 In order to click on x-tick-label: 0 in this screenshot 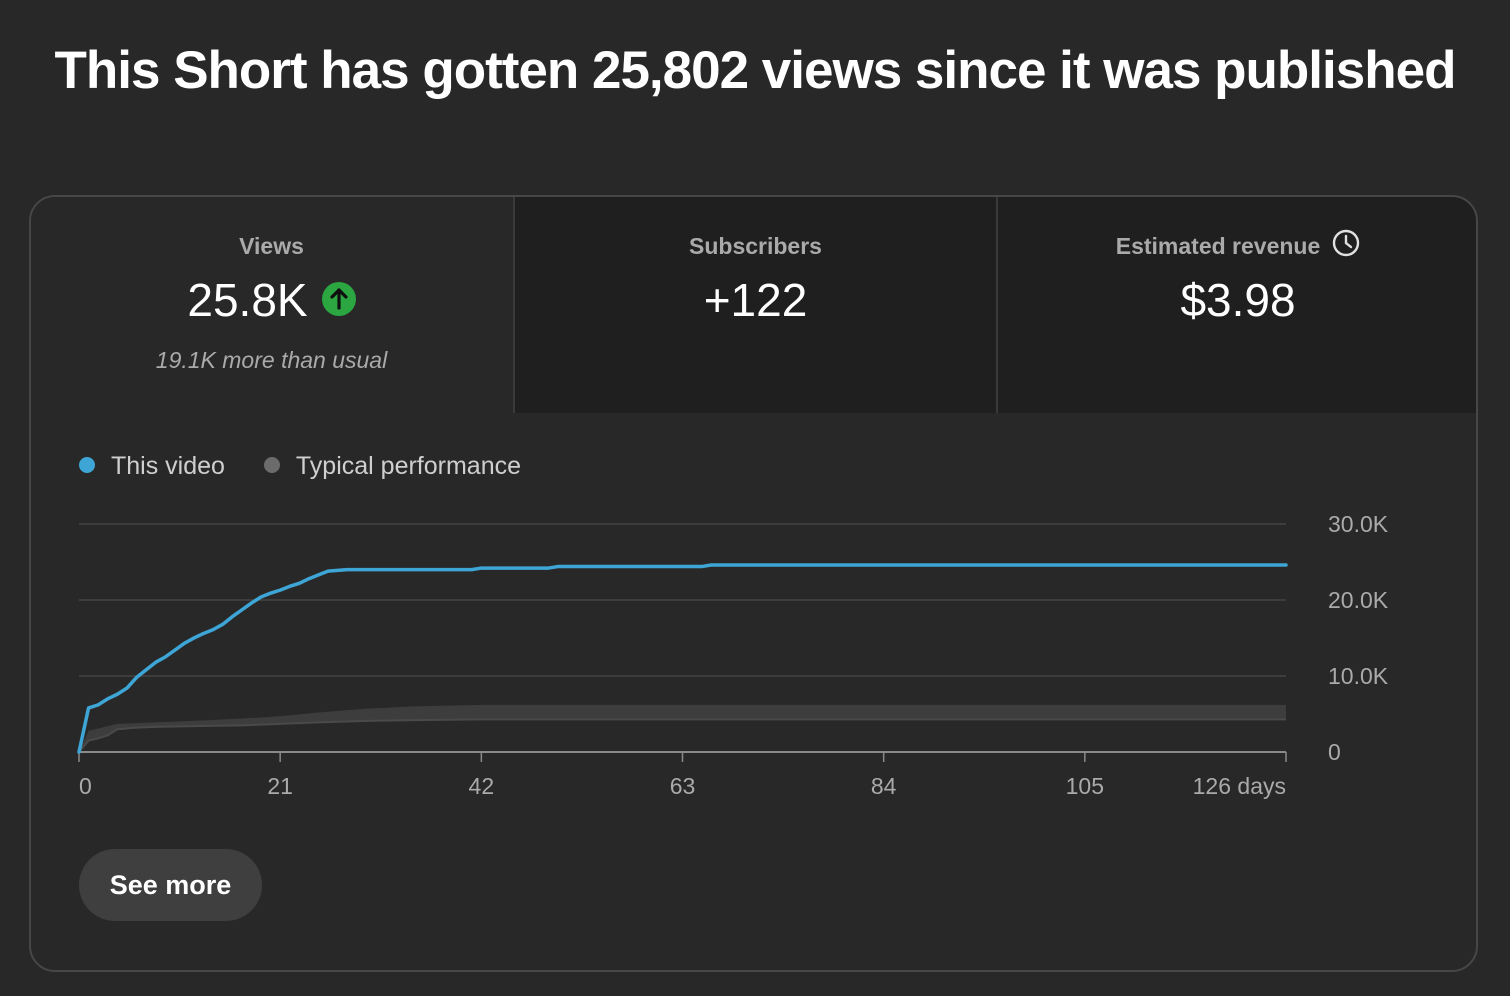, I will do `click(85, 786)`.